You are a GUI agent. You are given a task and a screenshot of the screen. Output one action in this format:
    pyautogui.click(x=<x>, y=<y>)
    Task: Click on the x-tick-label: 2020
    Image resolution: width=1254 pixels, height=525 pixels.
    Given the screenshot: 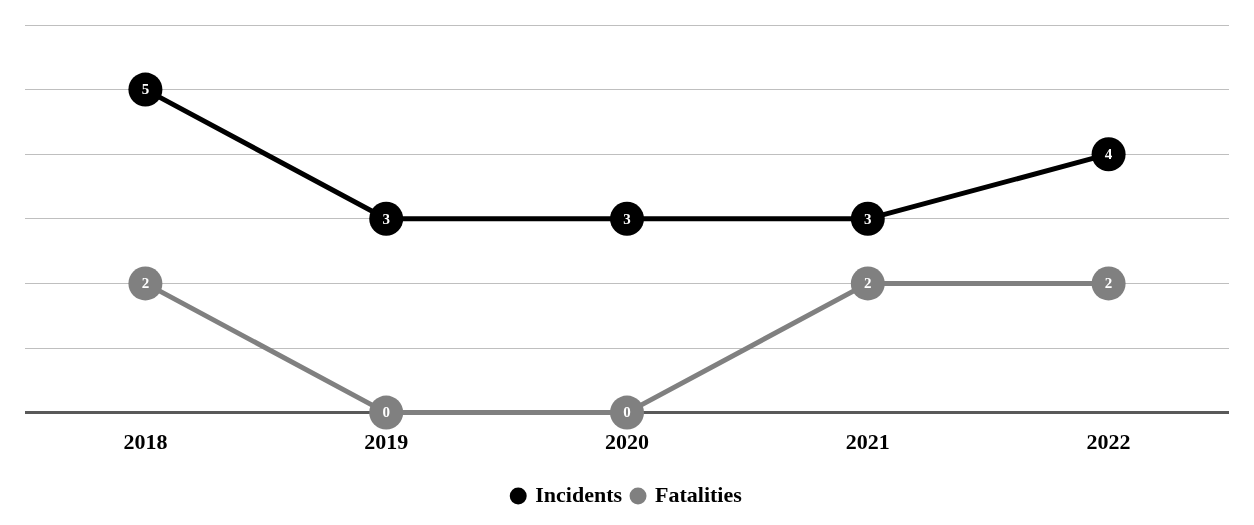 What is the action you would take?
    pyautogui.click(x=627, y=442)
    